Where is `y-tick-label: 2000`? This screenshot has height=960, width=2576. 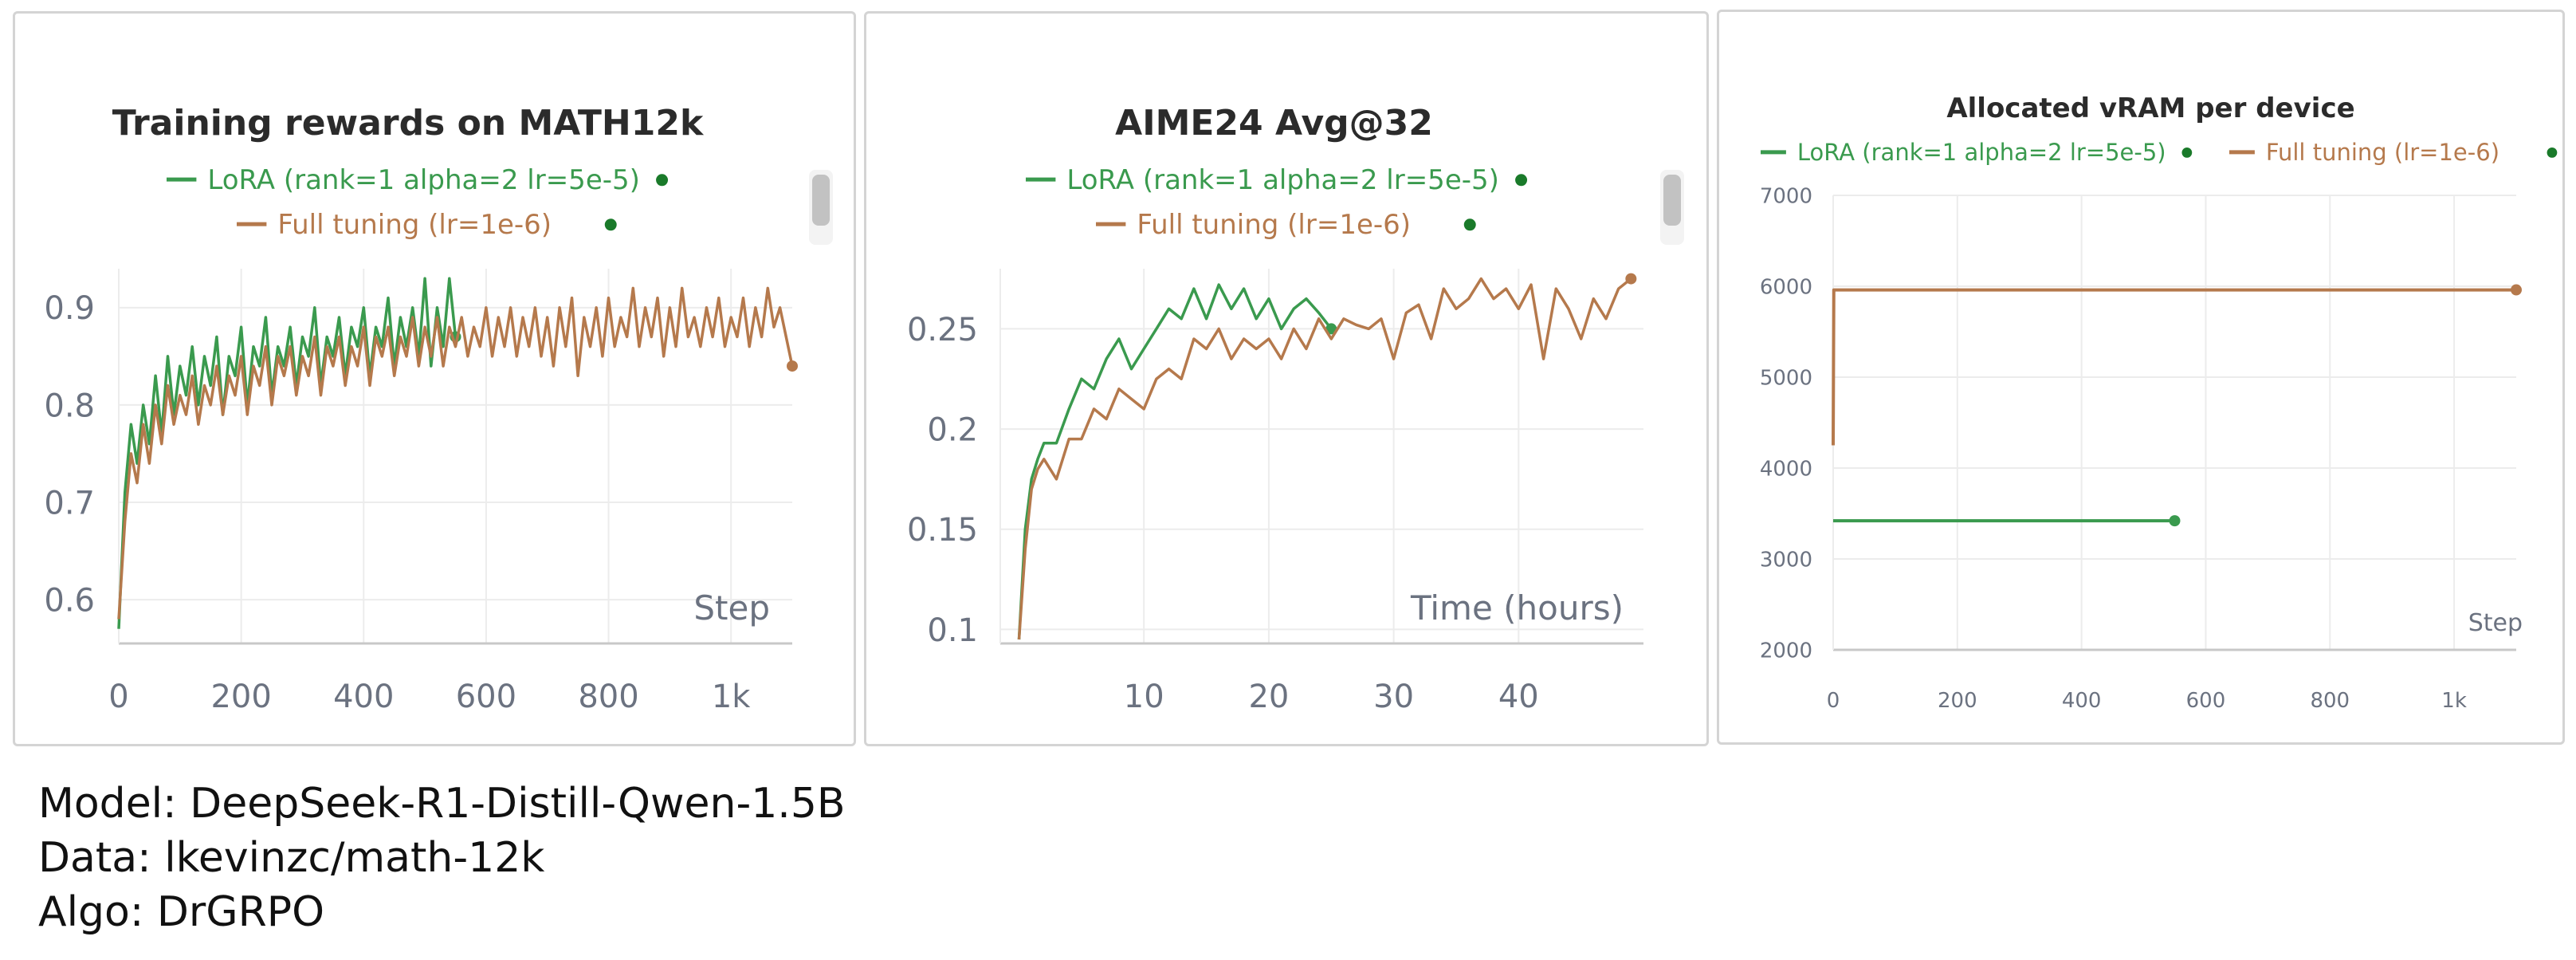 y-tick-label: 2000 is located at coordinates (1786, 651).